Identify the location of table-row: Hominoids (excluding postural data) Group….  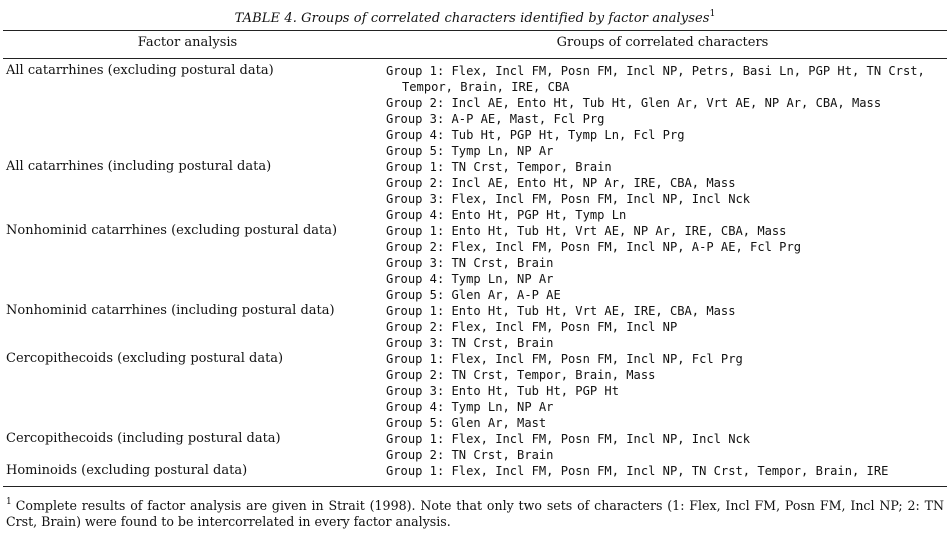
(475, 471).